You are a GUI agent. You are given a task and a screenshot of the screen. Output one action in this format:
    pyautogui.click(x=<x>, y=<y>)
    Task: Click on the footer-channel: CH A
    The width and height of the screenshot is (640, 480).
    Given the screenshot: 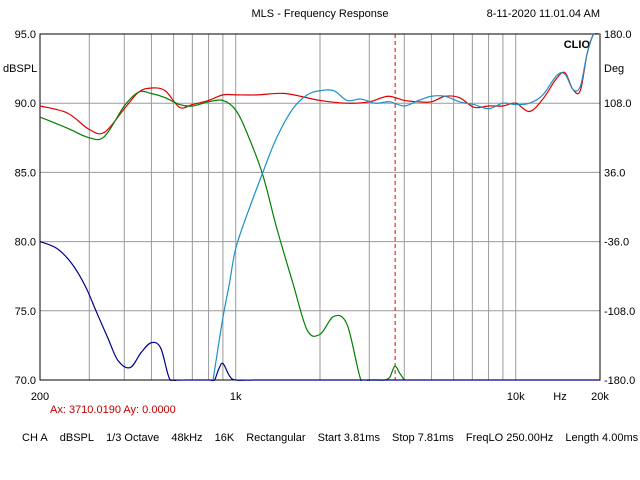 What is the action you would take?
    pyautogui.click(x=35, y=438)
    